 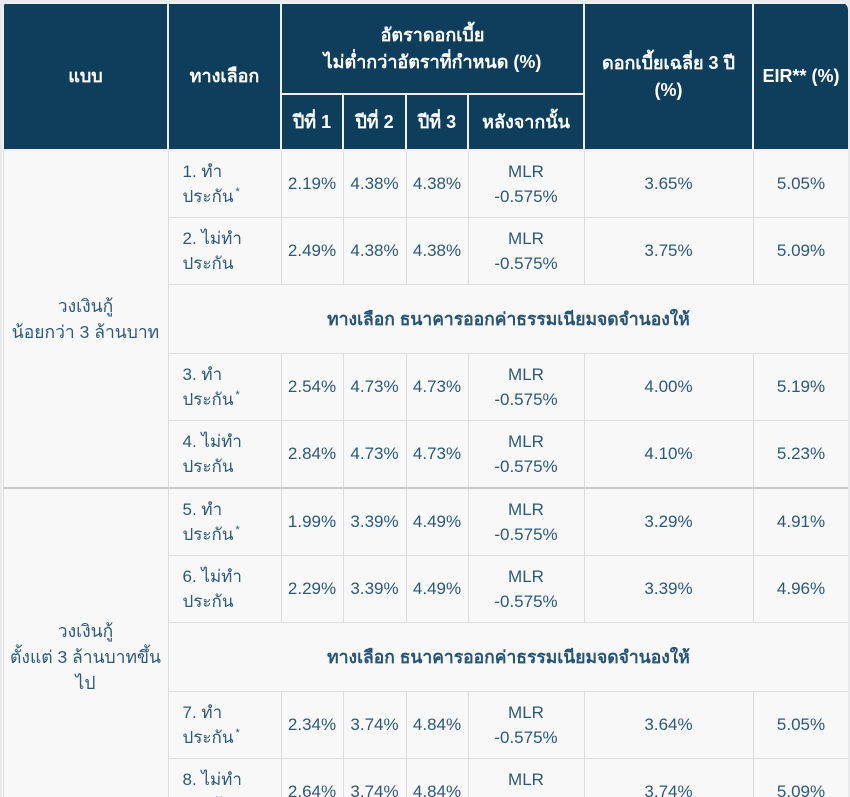 I want to click on loan-group-label: วงเงินกู้ น้อยกว่า 3 ล้านบาท, so click(x=85, y=319).